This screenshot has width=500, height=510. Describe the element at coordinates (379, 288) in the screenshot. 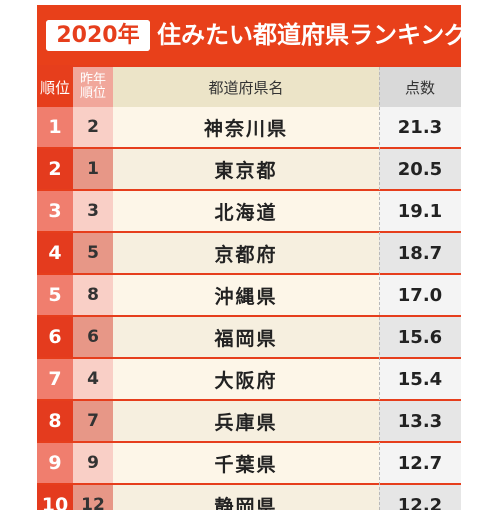

I see `column-divider` at that location.